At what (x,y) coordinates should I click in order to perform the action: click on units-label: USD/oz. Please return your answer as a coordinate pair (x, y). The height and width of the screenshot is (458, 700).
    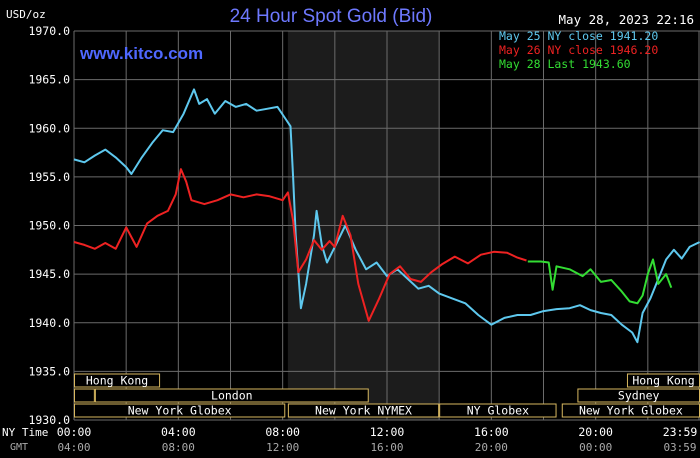
    Looking at the image, I should click on (26, 14).